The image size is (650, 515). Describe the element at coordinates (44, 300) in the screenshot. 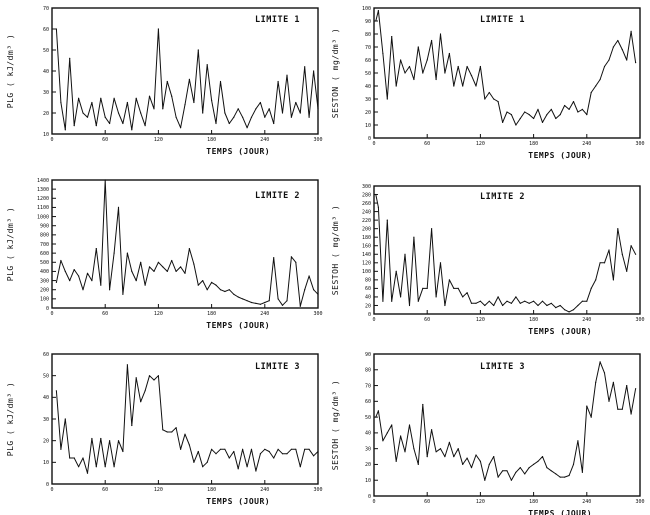

I see `y-tick-label: 100` at that location.